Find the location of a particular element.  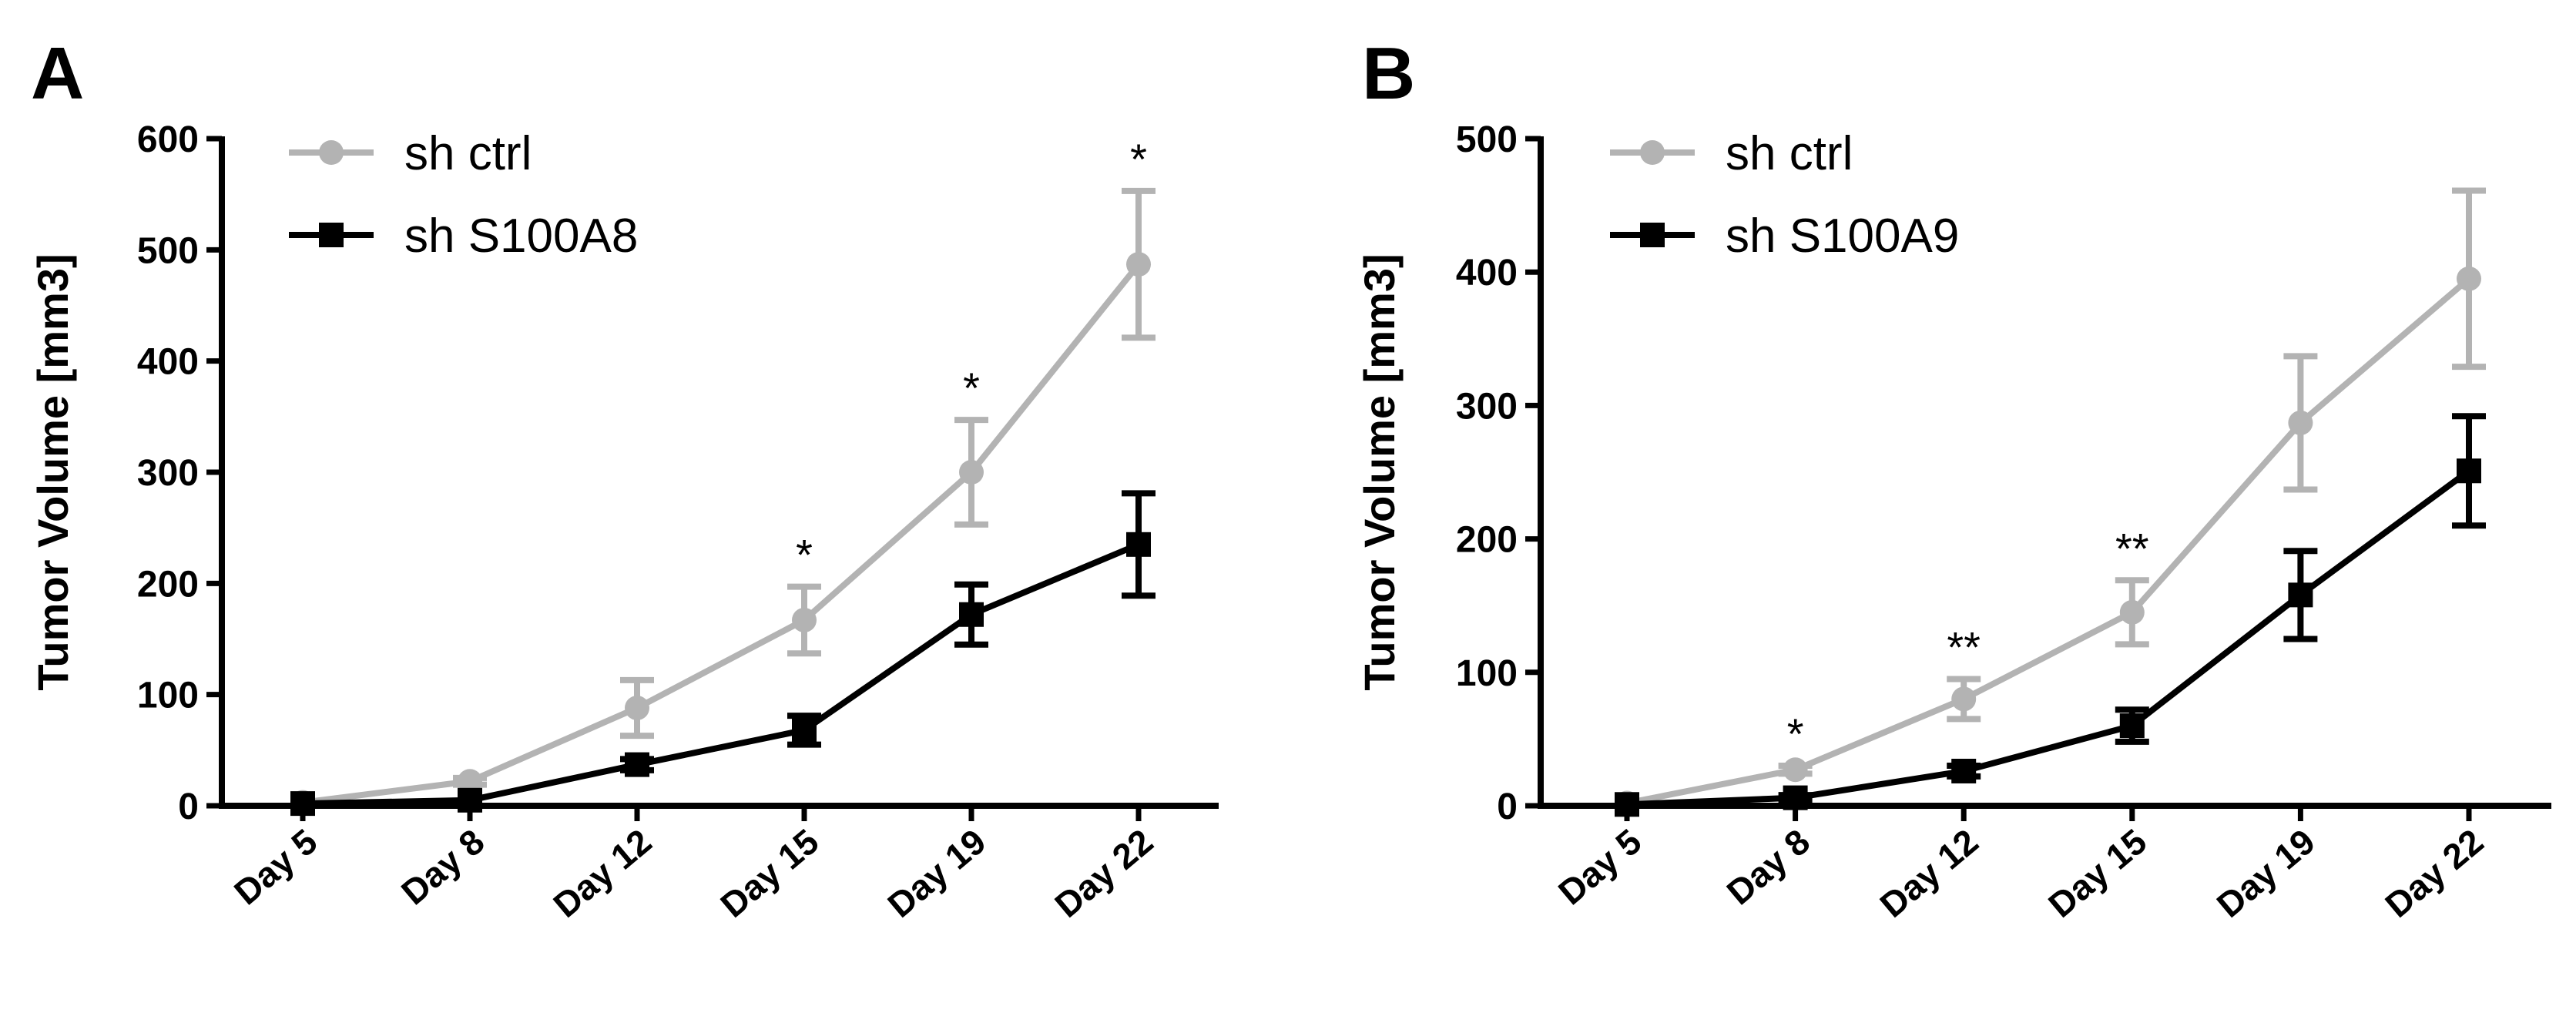

legend-label: sh S100A8 is located at coordinates (521, 236).